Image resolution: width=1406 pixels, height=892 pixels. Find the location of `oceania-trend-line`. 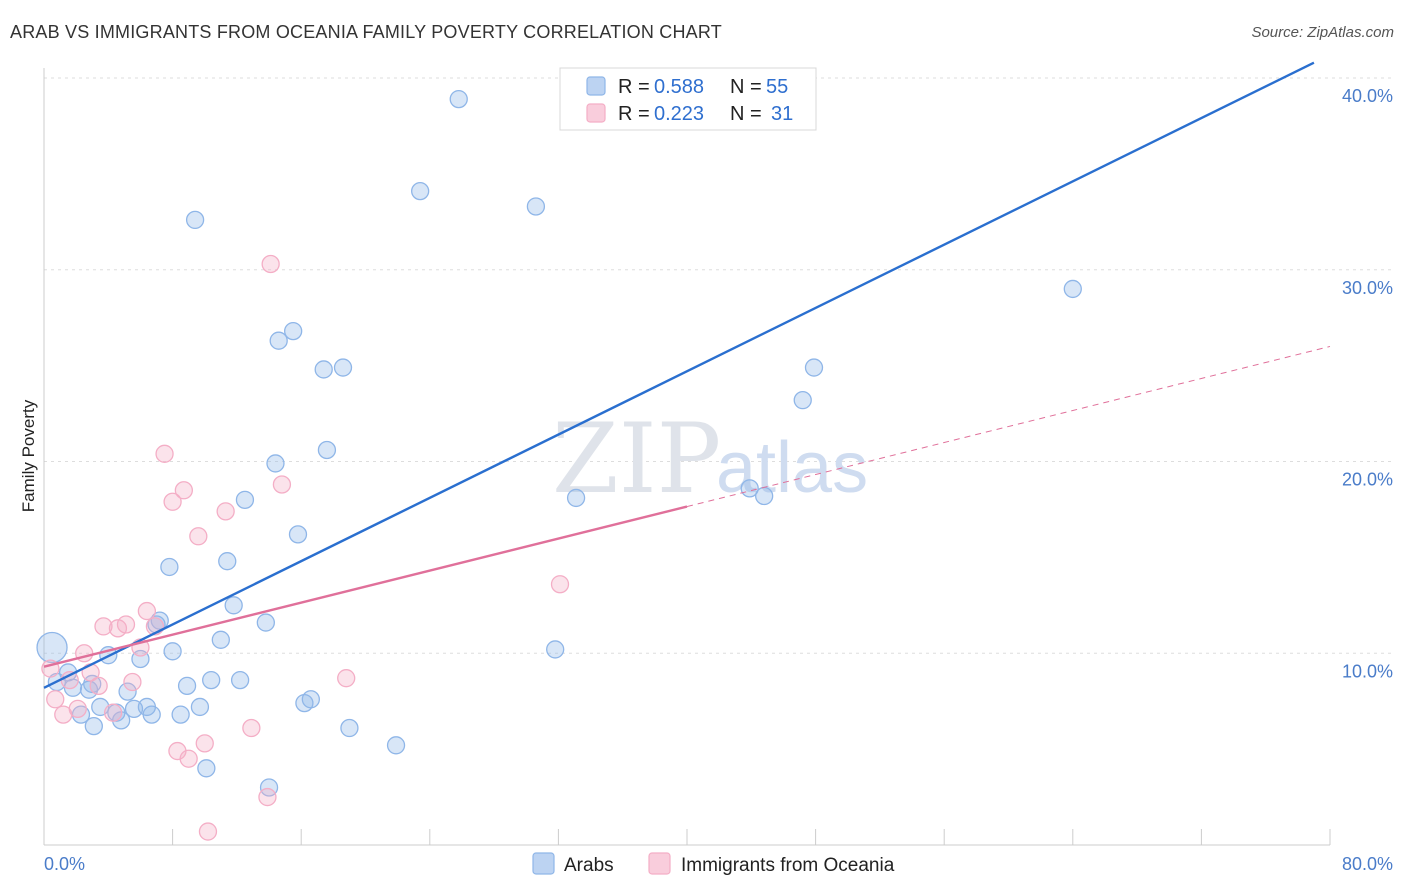

oceania-trend-line is located at coordinates (365, 586).